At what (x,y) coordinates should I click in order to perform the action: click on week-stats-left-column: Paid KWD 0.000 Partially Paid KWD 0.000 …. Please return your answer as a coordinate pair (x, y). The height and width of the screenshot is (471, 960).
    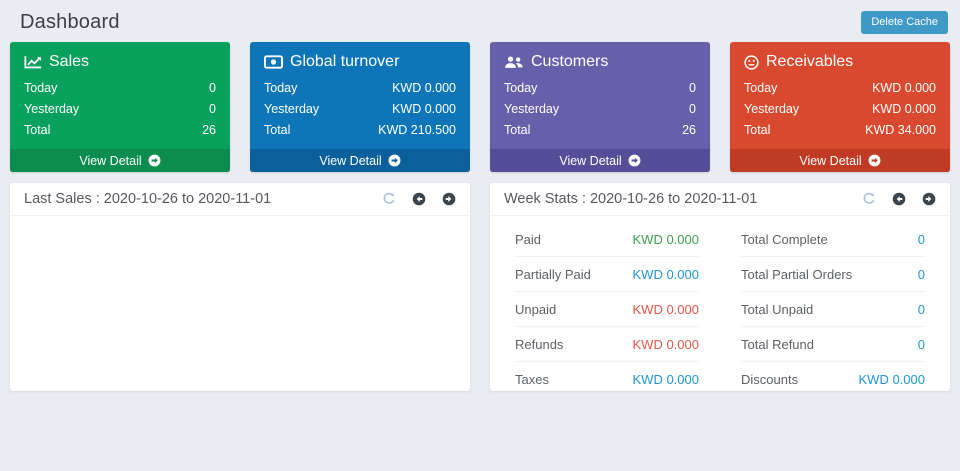
    Looking at the image, I should click on (607, 309).